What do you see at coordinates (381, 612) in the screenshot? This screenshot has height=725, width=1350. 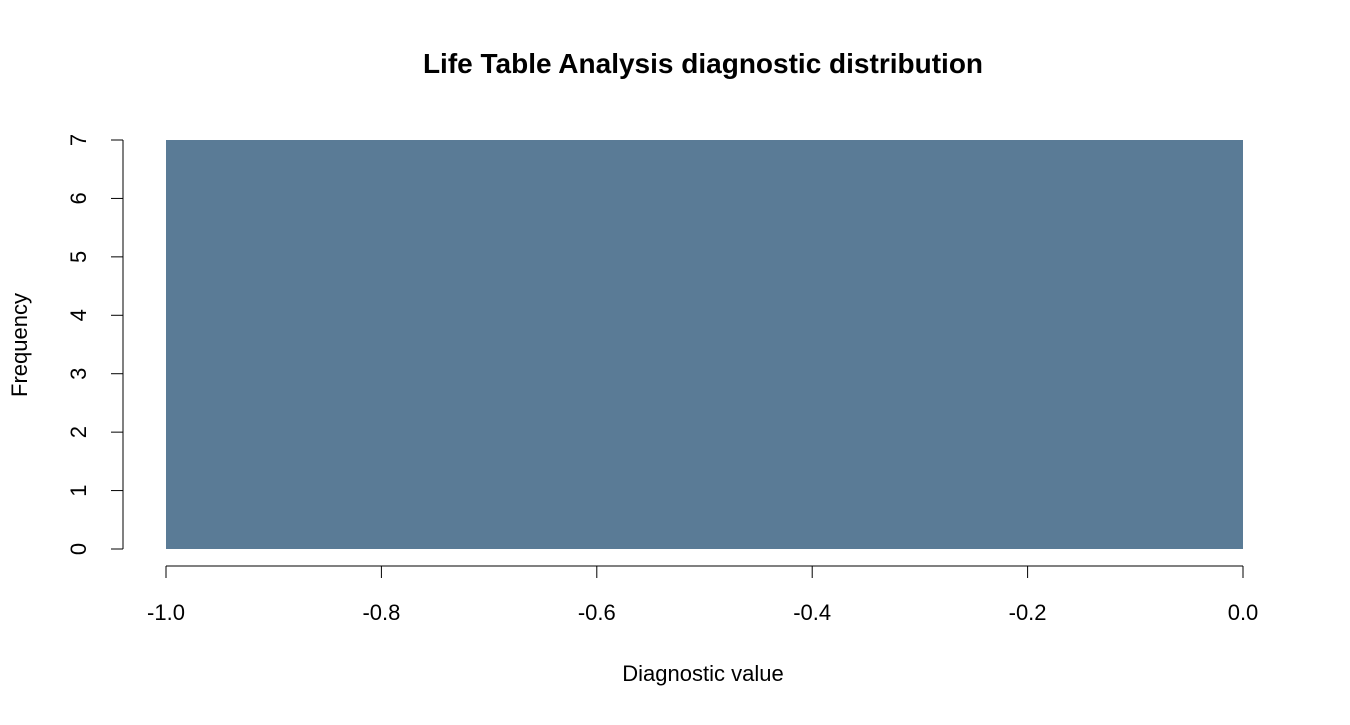 I see `x-tick-label: -0.8` at bounding box center [381, 612].